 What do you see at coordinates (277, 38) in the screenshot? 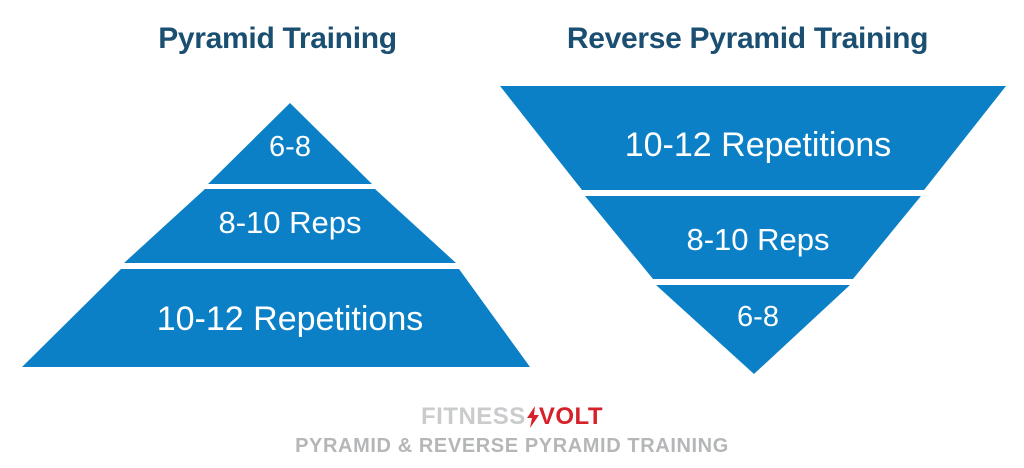
I see `page-title-pyramid: Pyramid Training` at bounding box center [277, 38].